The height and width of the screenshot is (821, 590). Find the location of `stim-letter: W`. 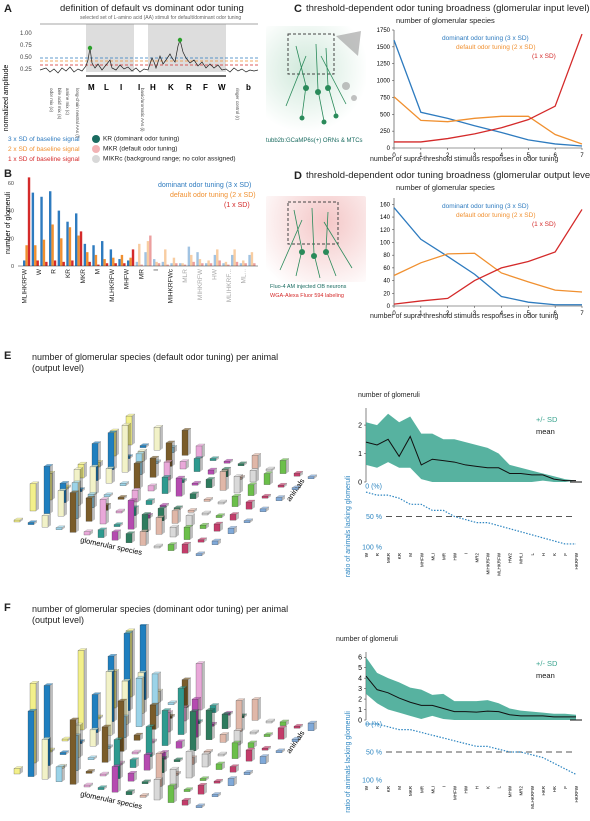

stim-letter: W is located at coordinates (222, 87).